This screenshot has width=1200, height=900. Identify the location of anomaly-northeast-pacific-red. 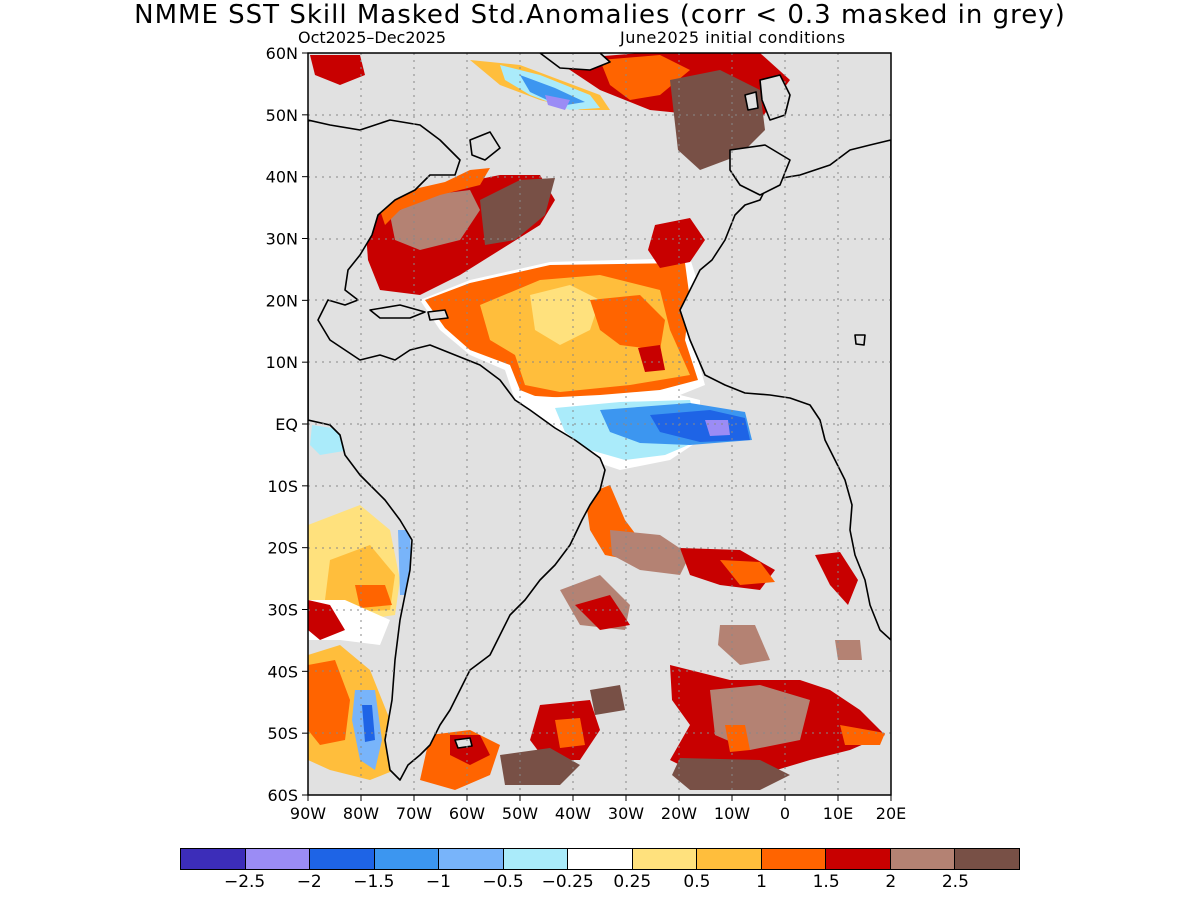
(337, 70).